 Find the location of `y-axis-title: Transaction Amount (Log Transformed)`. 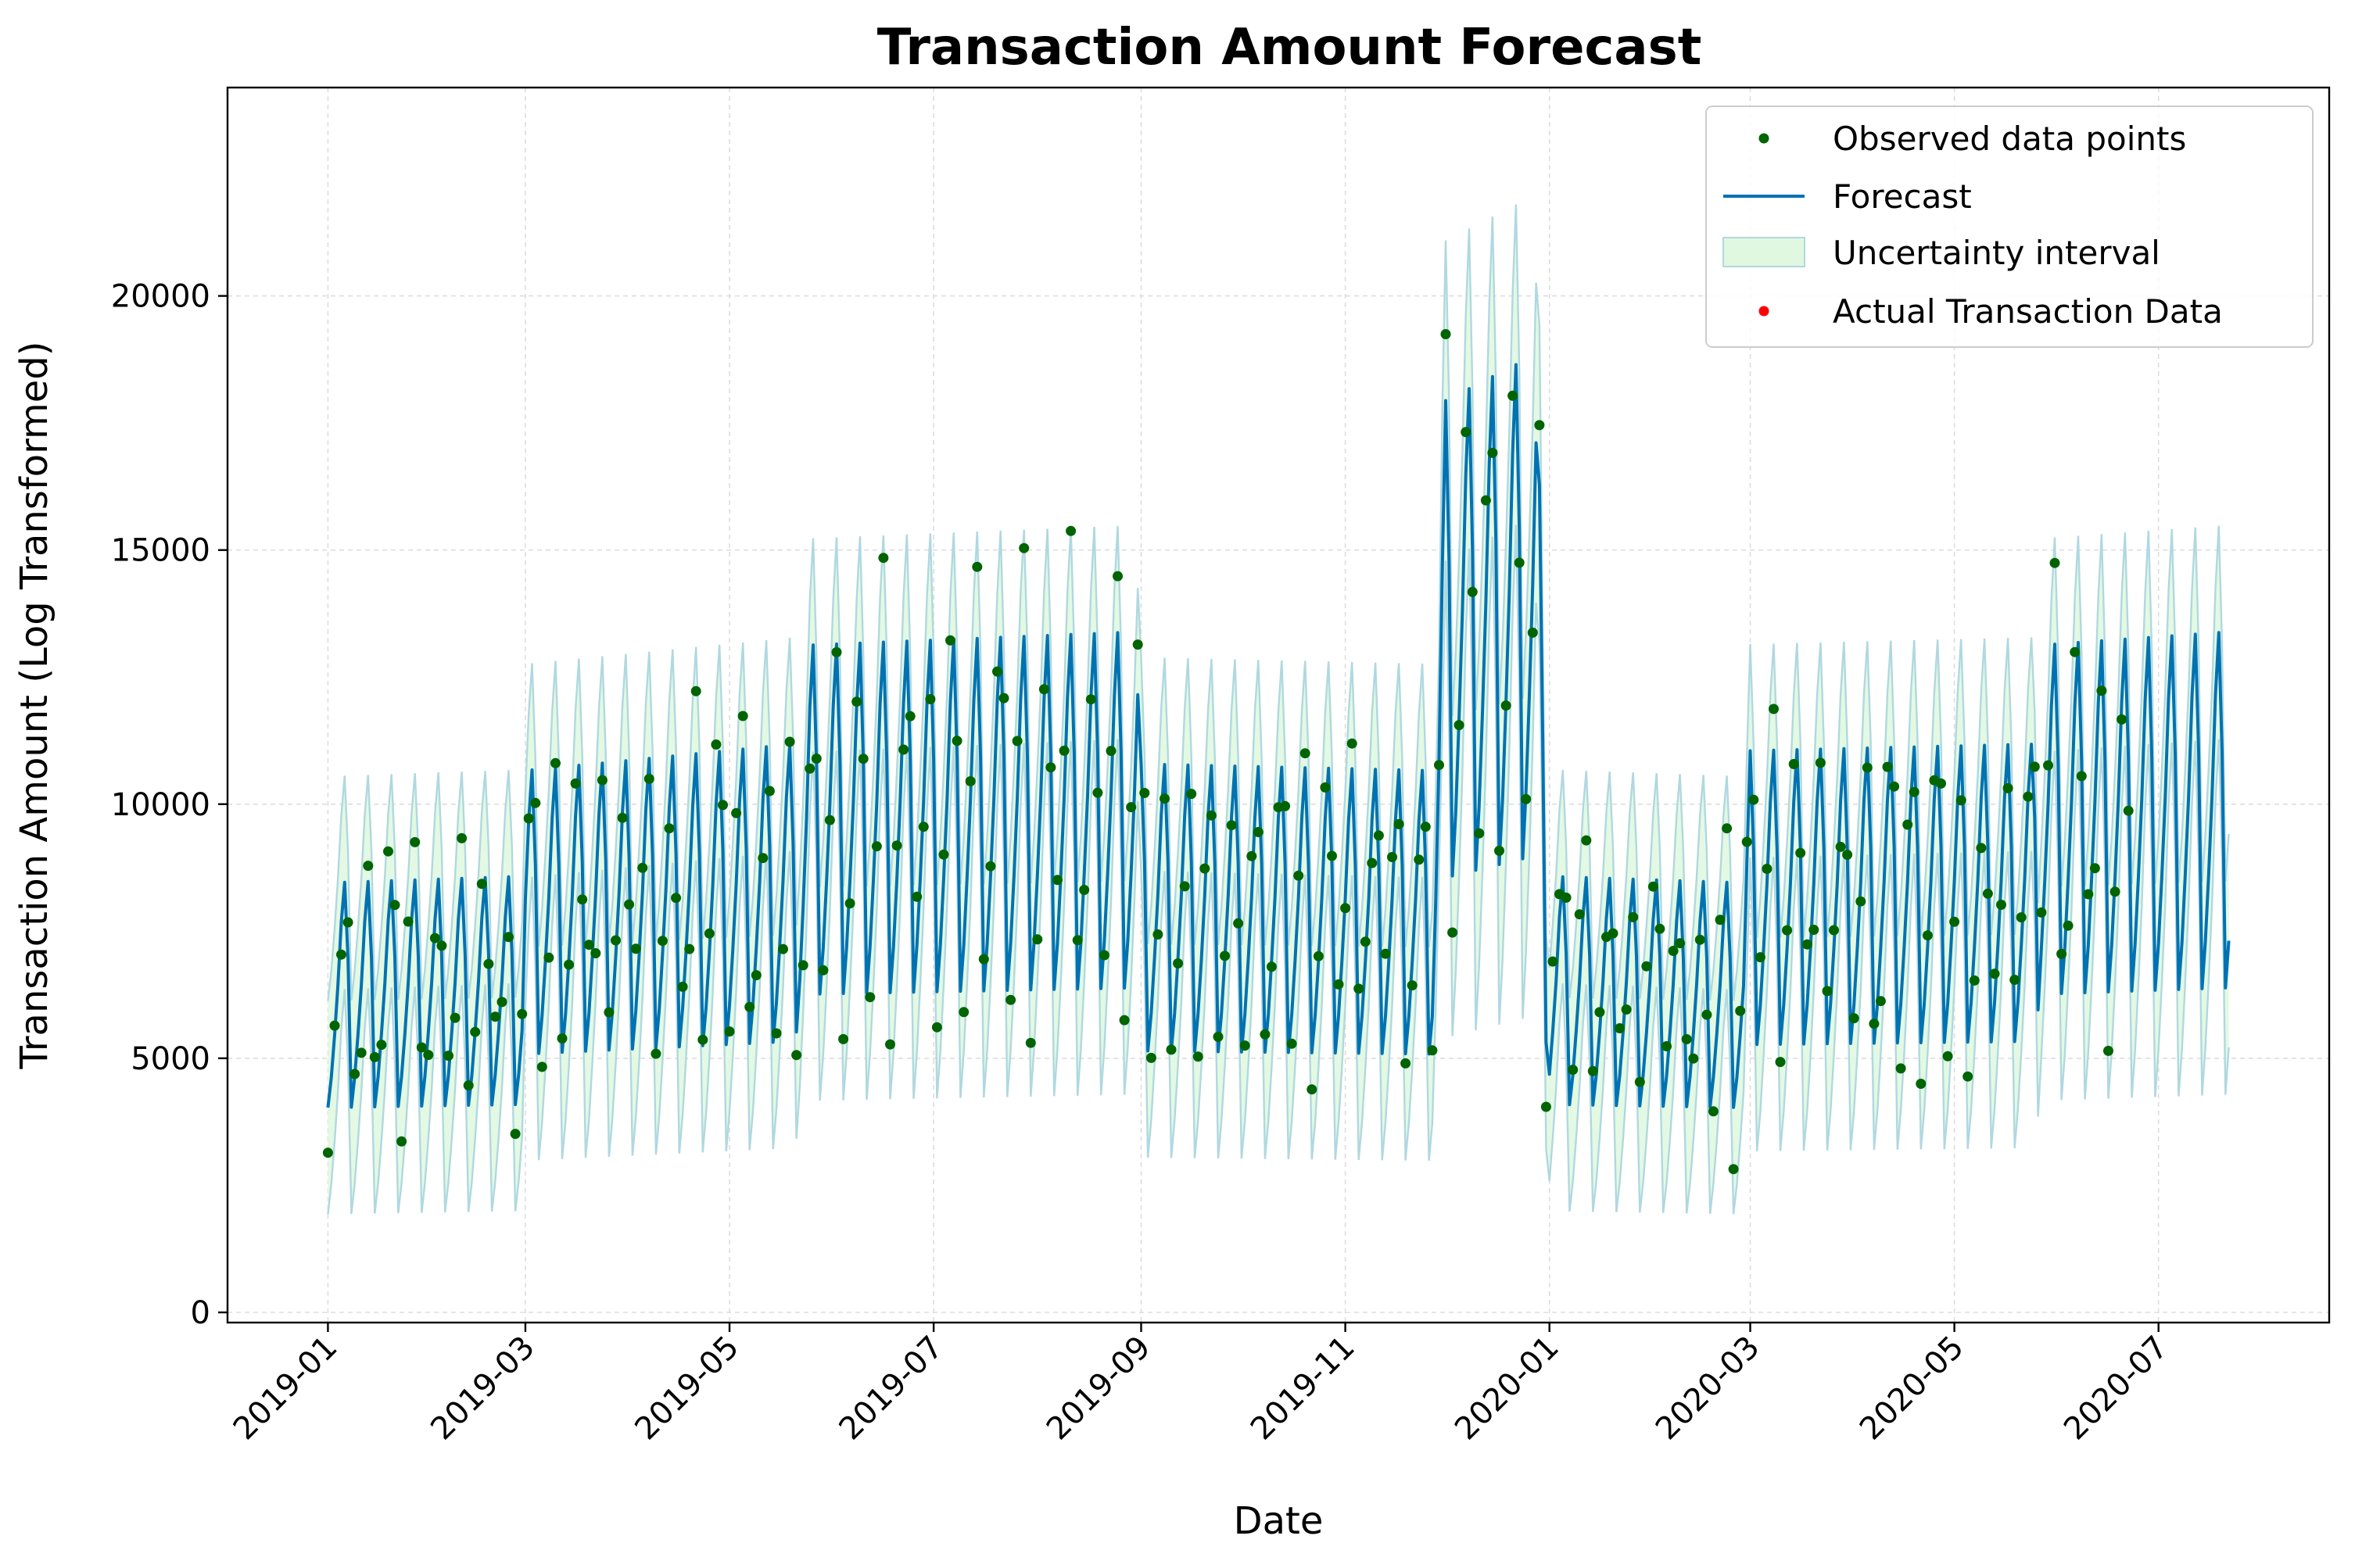

y-axis-title: Transaction Amount (Log Transformed) is located at coordinates (34, 706).